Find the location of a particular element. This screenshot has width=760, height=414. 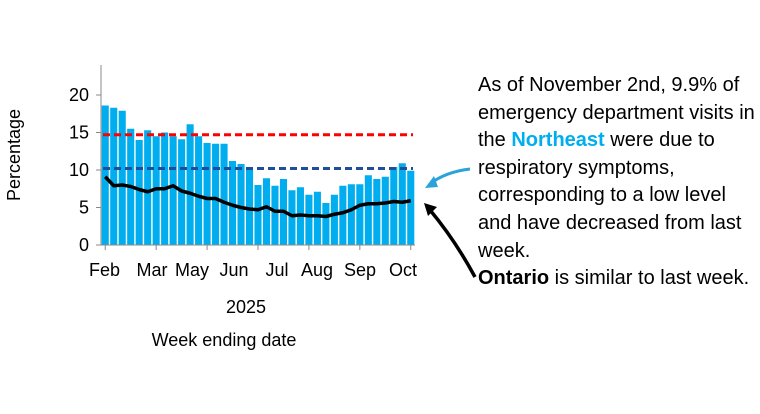

province-name: Ontario is located at coordinates (514, 278).